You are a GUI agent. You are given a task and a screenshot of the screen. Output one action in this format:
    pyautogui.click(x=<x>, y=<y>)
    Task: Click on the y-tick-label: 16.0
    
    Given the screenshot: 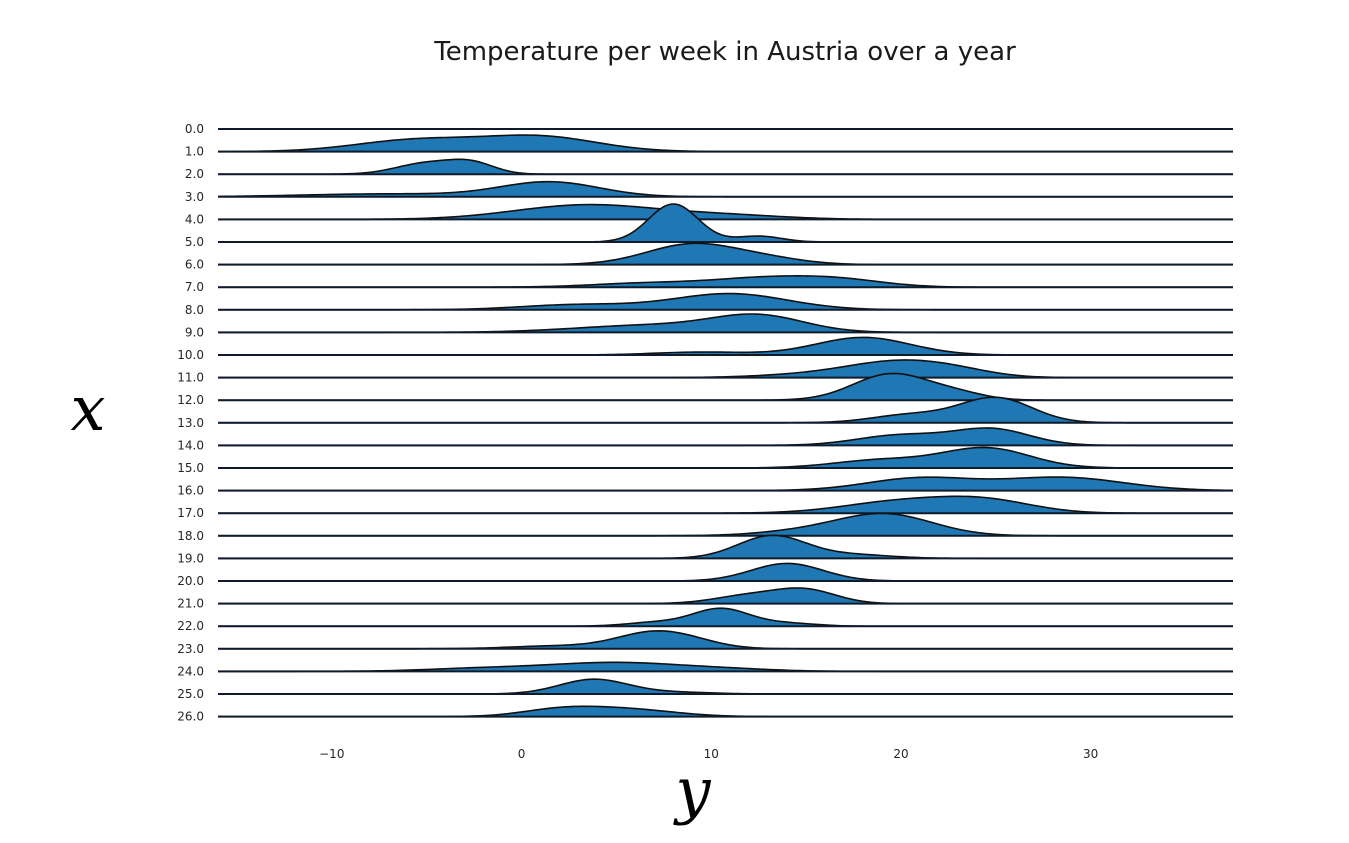 What is the action you would take?
    pyautogui.click(x=190, y=491)
    